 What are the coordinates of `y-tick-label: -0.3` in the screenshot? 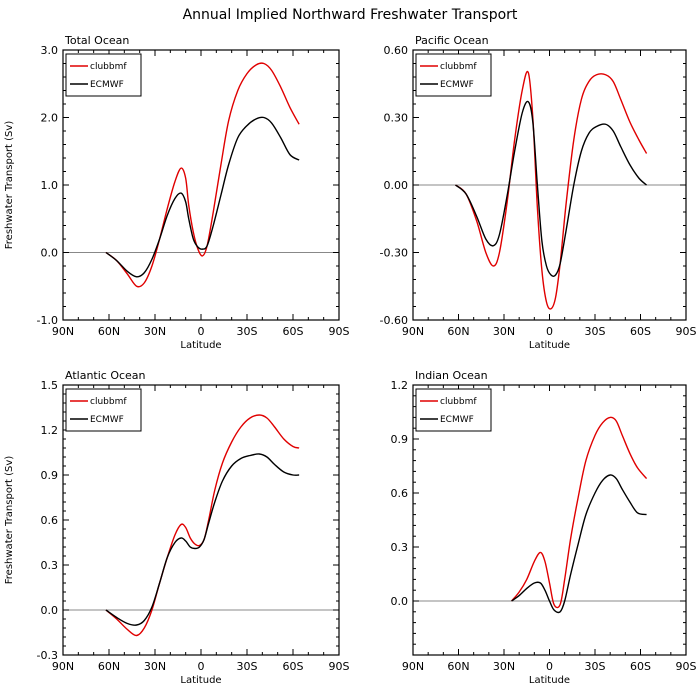 It's located at (47, 655).